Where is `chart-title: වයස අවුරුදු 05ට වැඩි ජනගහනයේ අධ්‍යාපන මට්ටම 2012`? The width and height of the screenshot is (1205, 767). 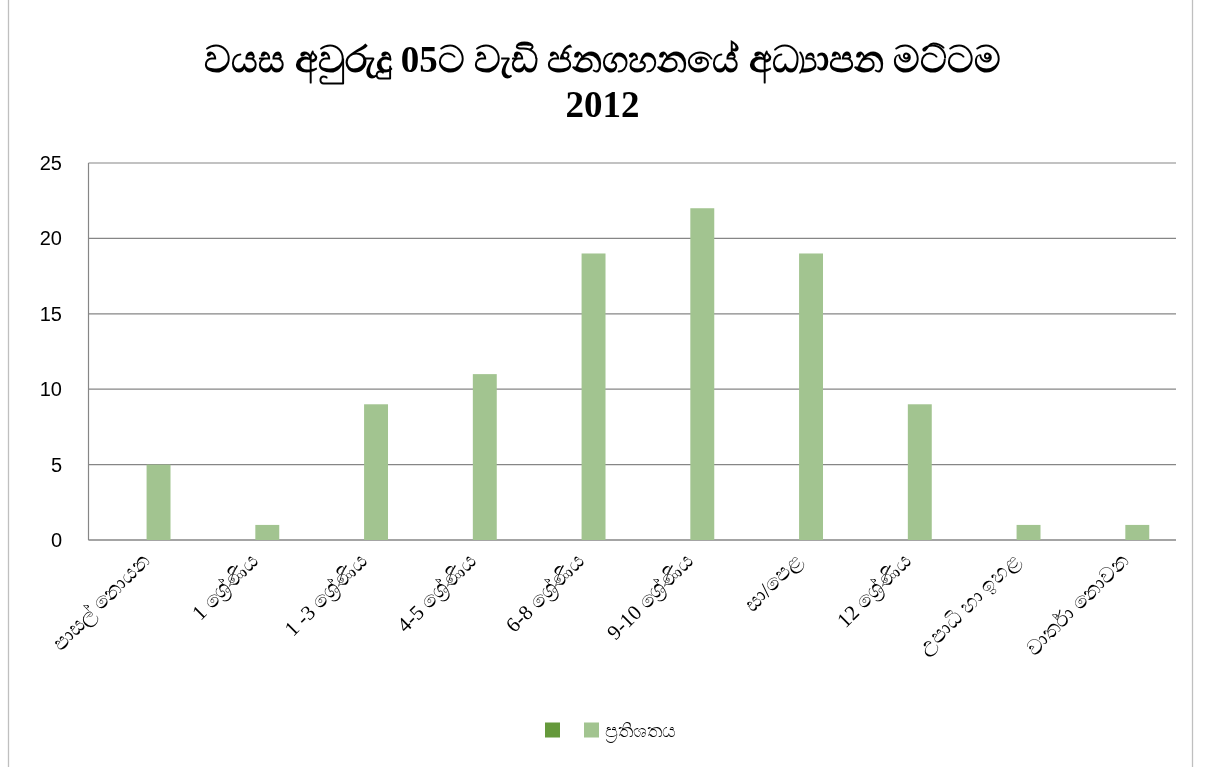 chart-title: වයස අවුරුදු 05ට වැඩි ජනගහනයේ අධ්‍යාපන මට්ටම 2012 is located at coordinates (602, 82).